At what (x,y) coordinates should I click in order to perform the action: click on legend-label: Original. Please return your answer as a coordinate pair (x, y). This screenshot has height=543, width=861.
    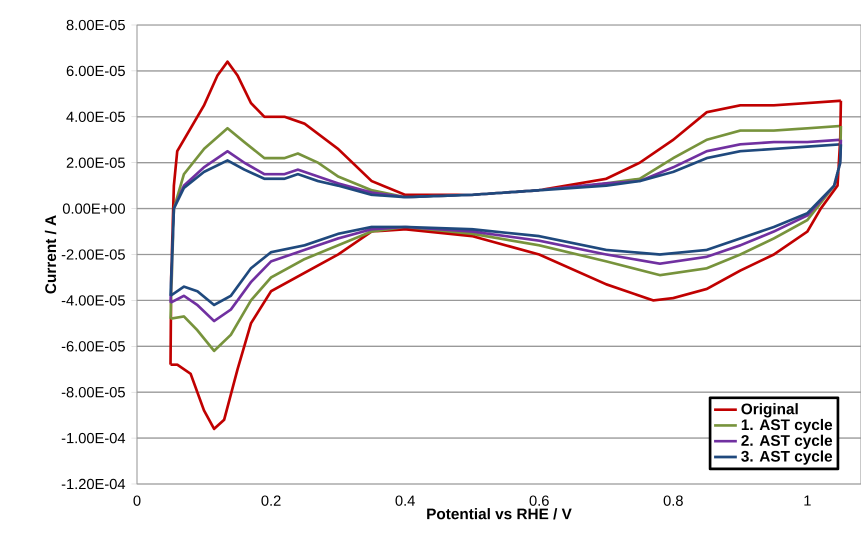
    Looking at the image, I should click on (769, 410).